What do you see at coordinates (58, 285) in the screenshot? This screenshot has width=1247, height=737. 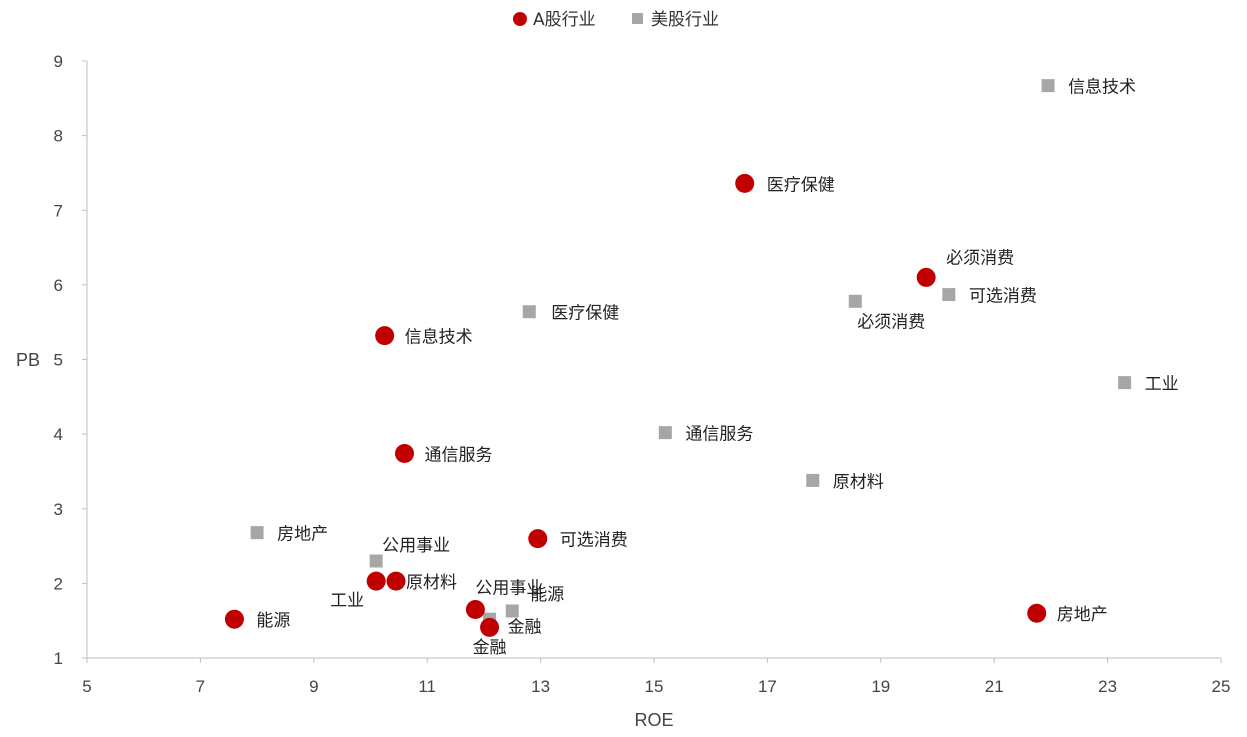 I see `y-tick-label: 6` at bounding box center [58, 285].